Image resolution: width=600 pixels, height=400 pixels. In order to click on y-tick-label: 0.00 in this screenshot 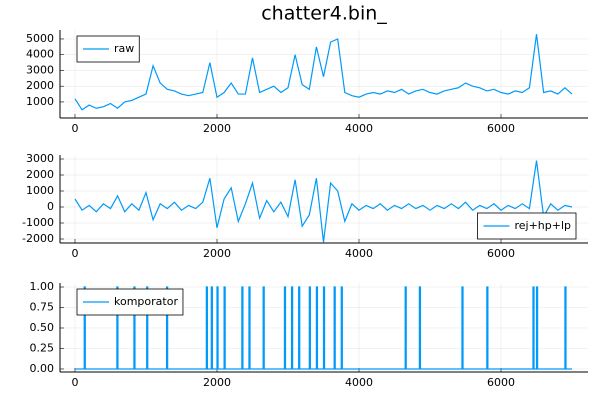, I will do `click(42, 368)`.